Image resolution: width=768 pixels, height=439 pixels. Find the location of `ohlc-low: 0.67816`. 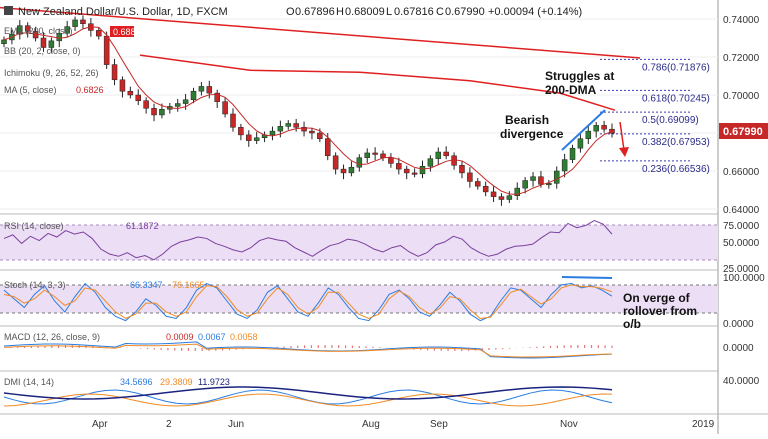

ohlc-low: 0.67816 is located at coordinates (414, 12).